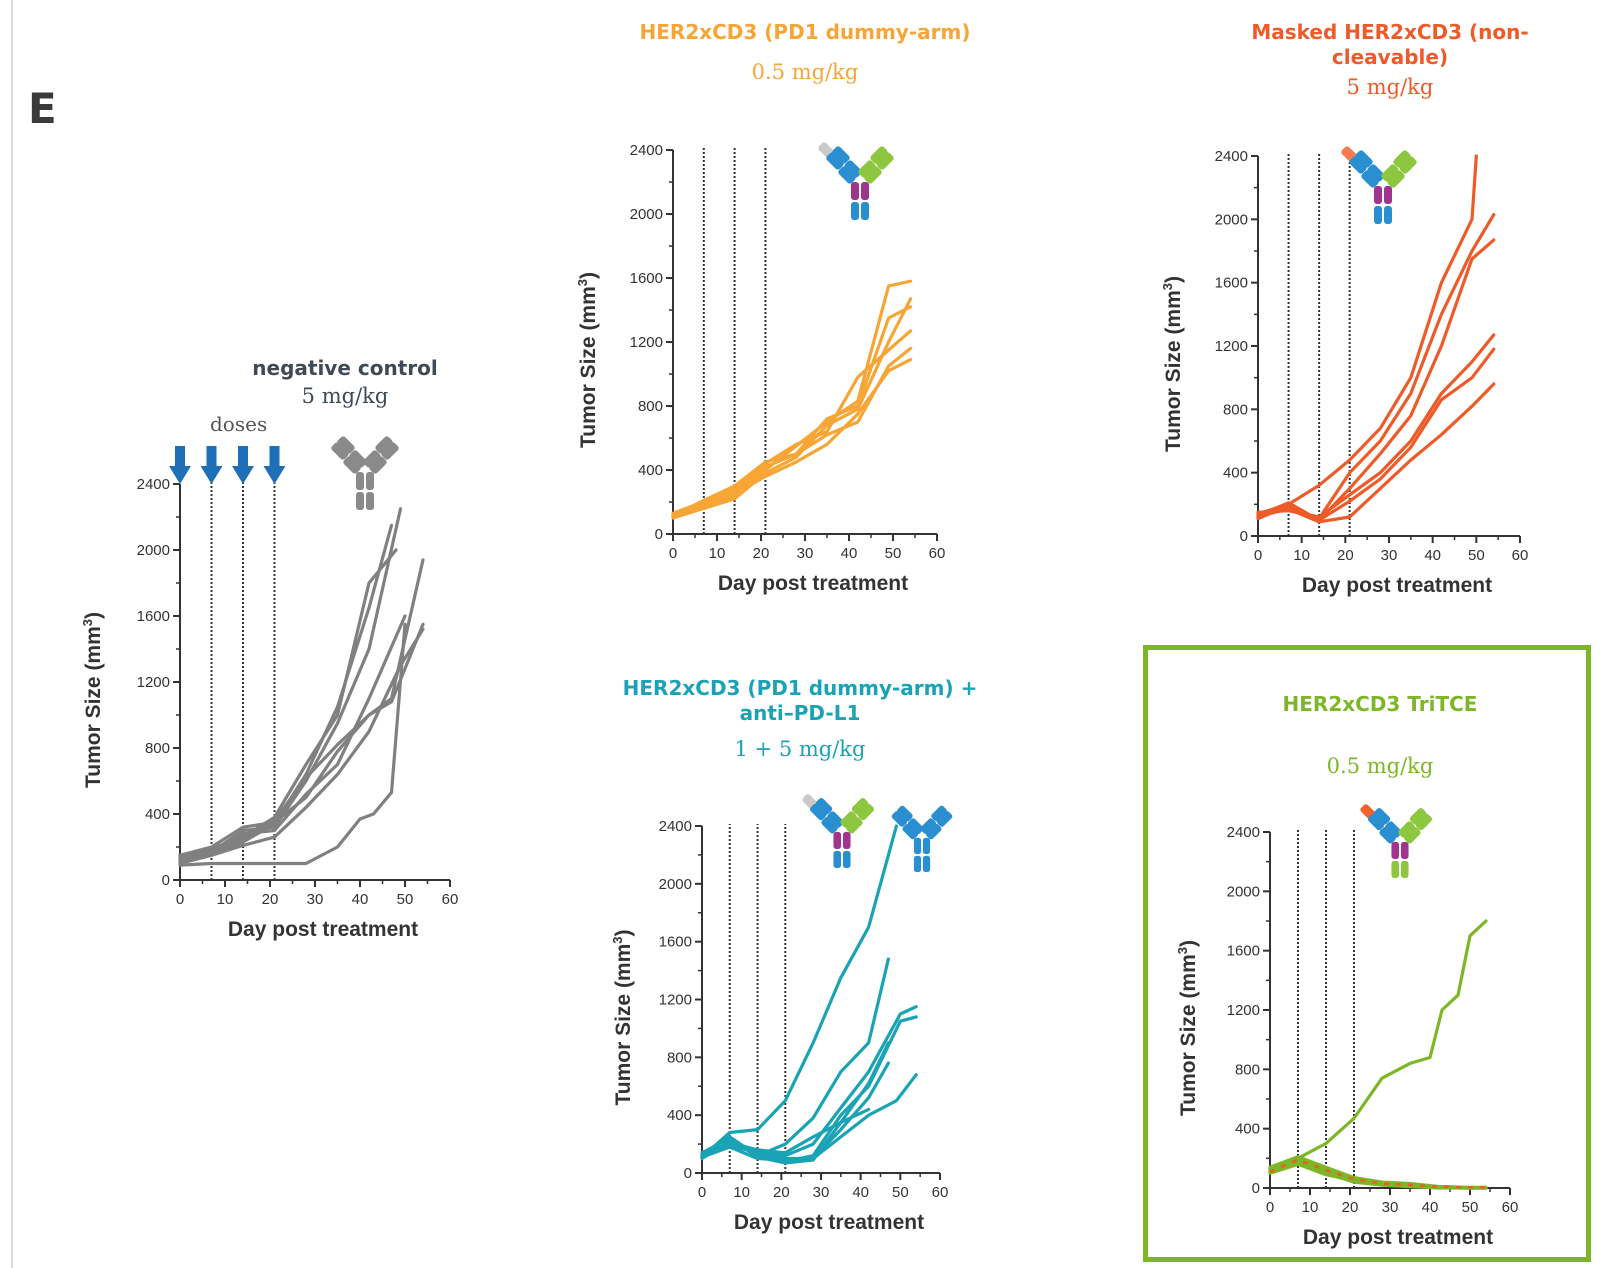 This screenshot has width=1617, height=1268. Describe the element at coordinates (345, 396) in the screenshot. I see `negative-dose: 5 mg/kg` at that location.